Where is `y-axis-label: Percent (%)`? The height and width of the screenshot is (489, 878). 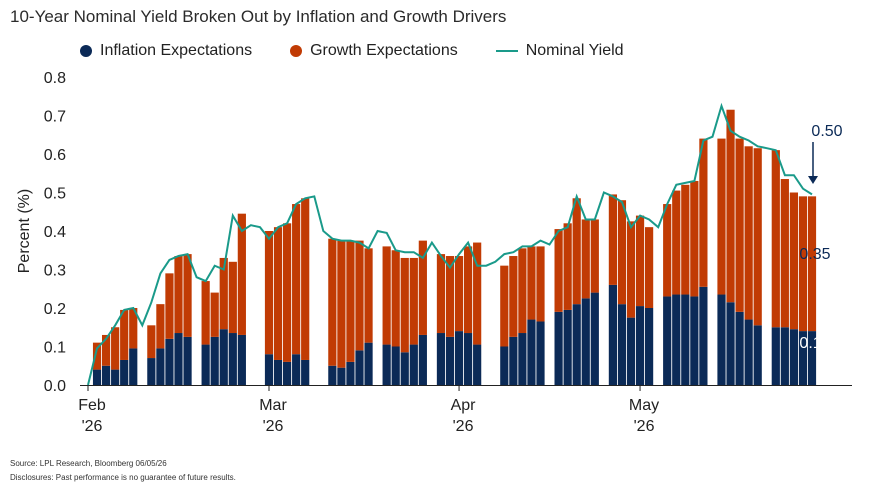
y-axis-label: Percent (%) is located at coordinates (24, 231).